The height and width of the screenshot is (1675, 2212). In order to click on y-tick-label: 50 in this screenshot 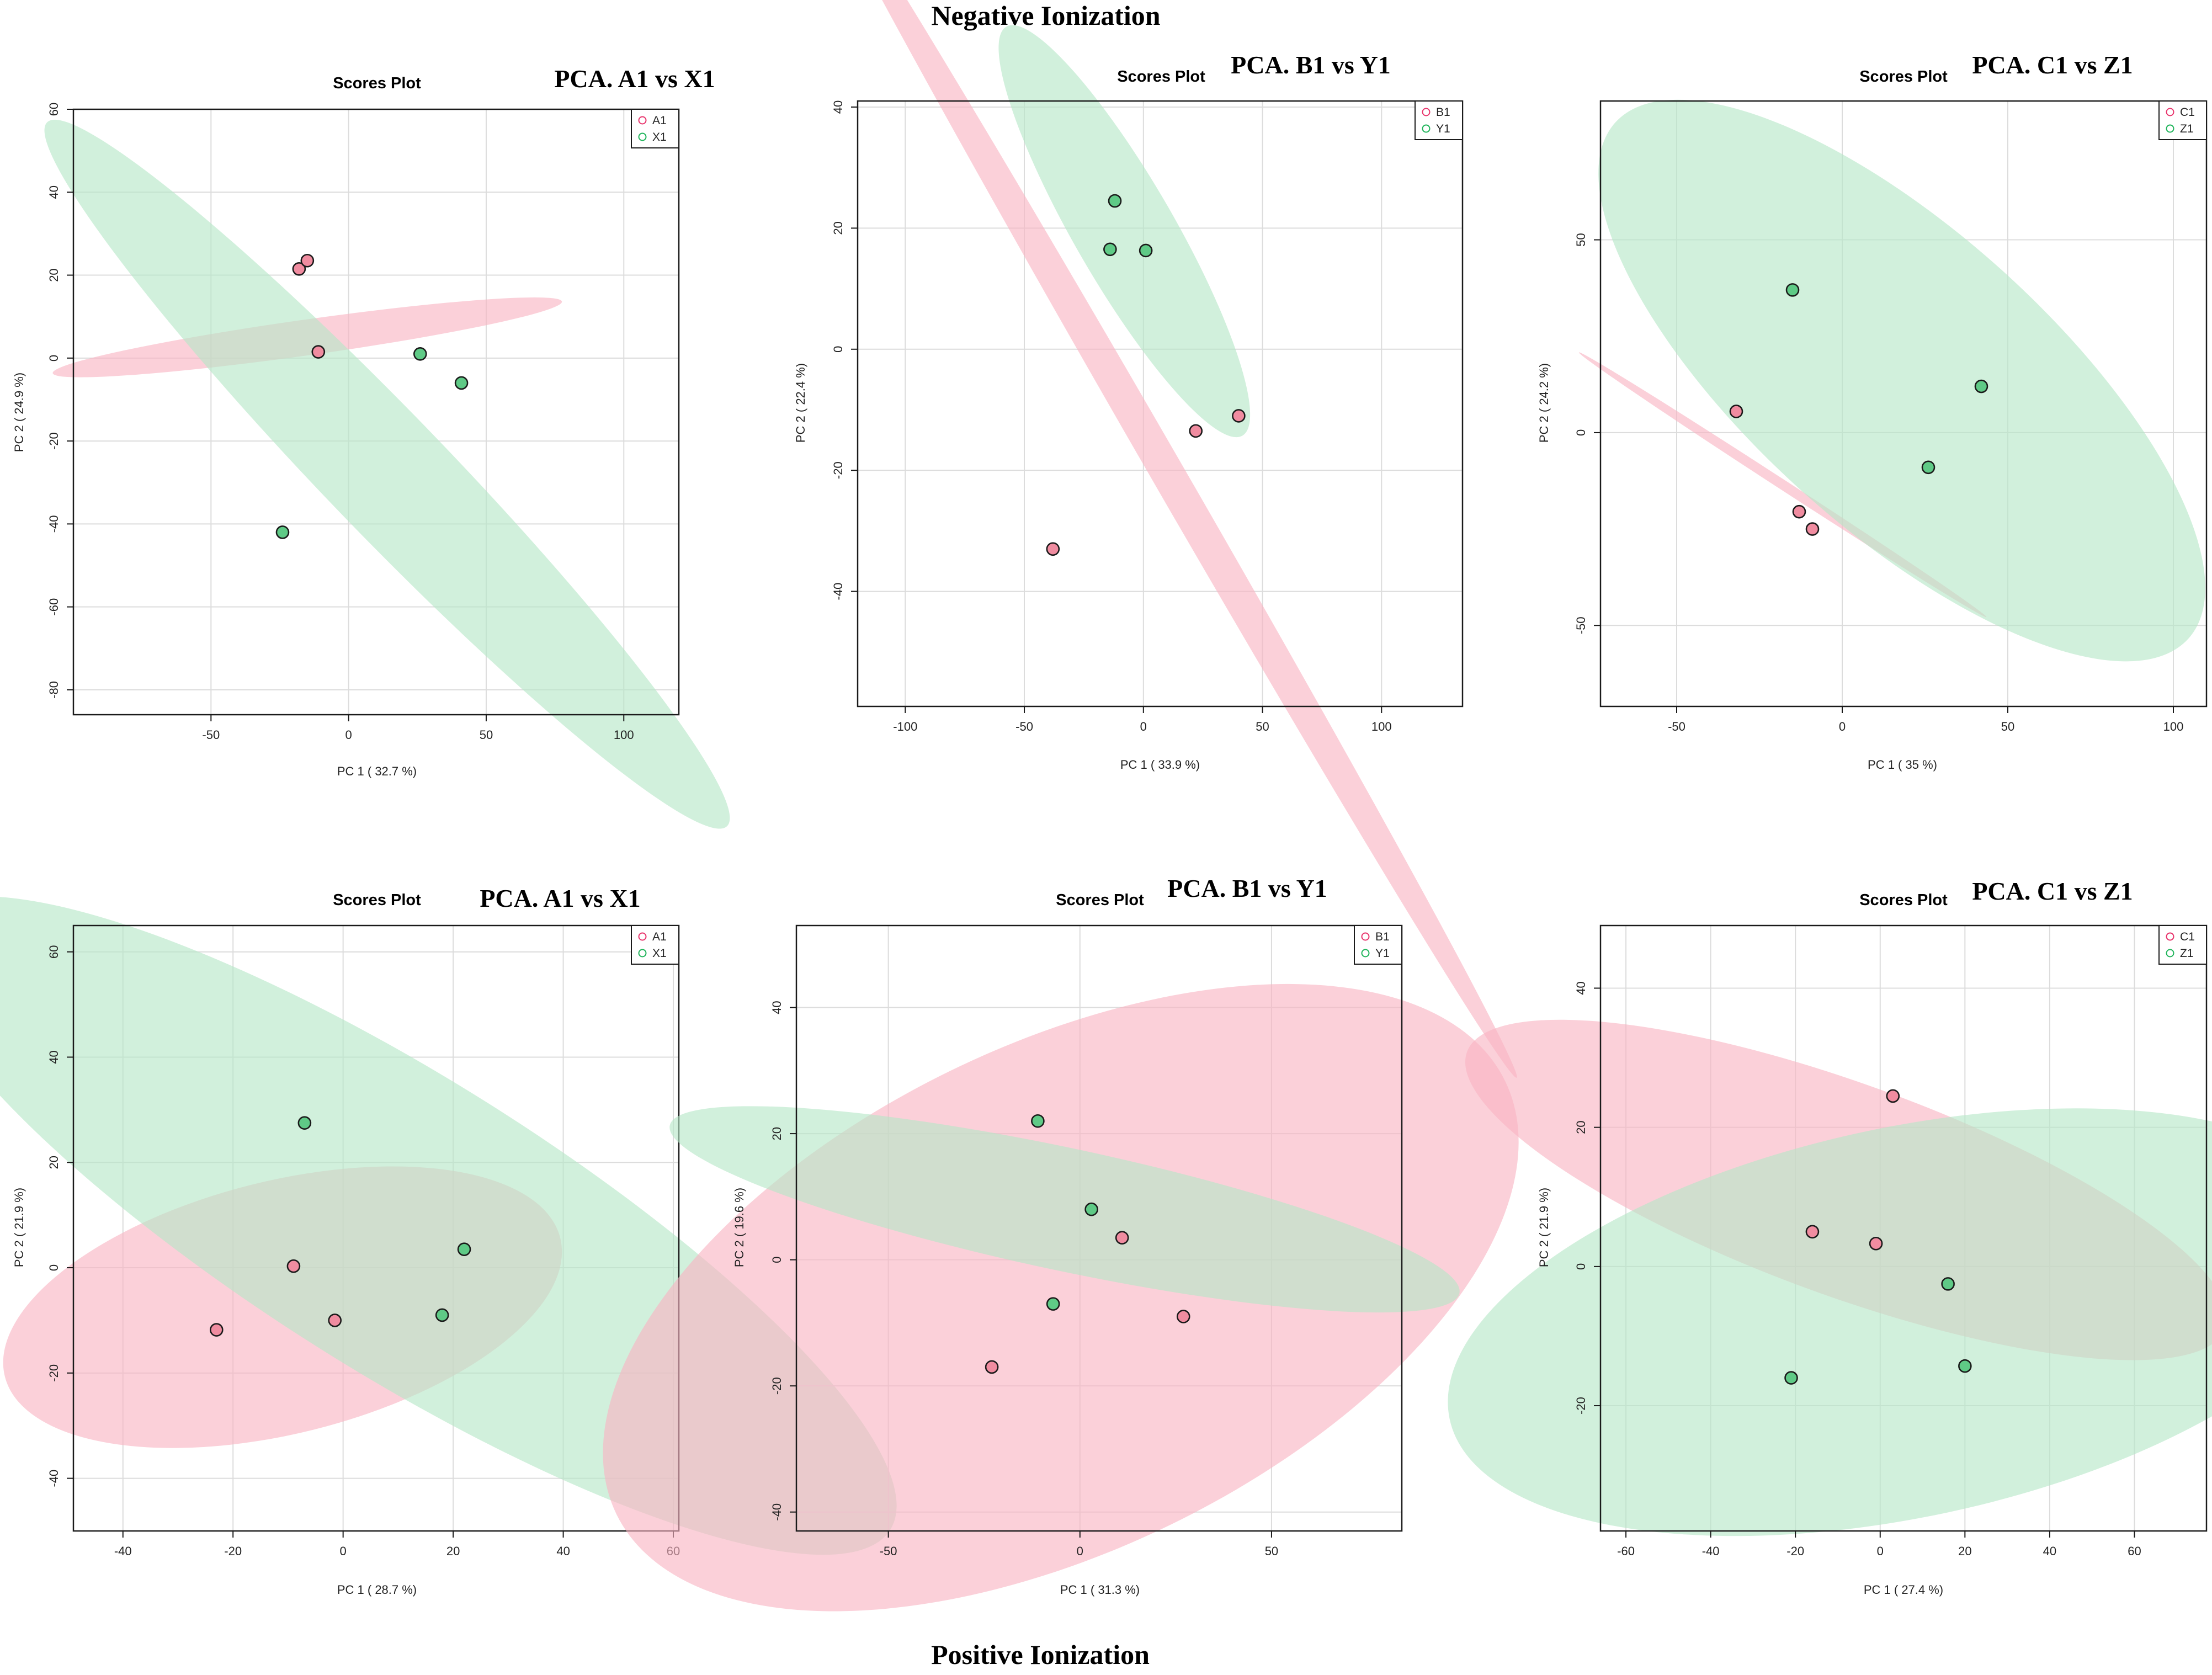, I will do `click(1581, 239)`.